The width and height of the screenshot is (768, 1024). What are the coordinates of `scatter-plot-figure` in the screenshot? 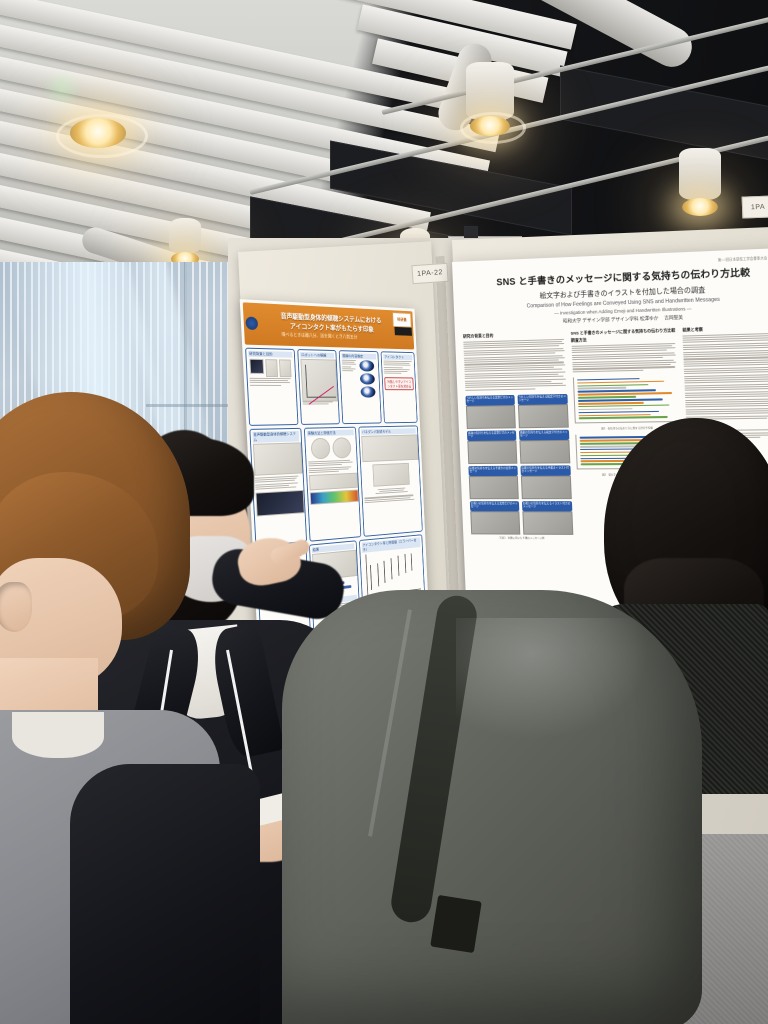 It's located at (319, 381).